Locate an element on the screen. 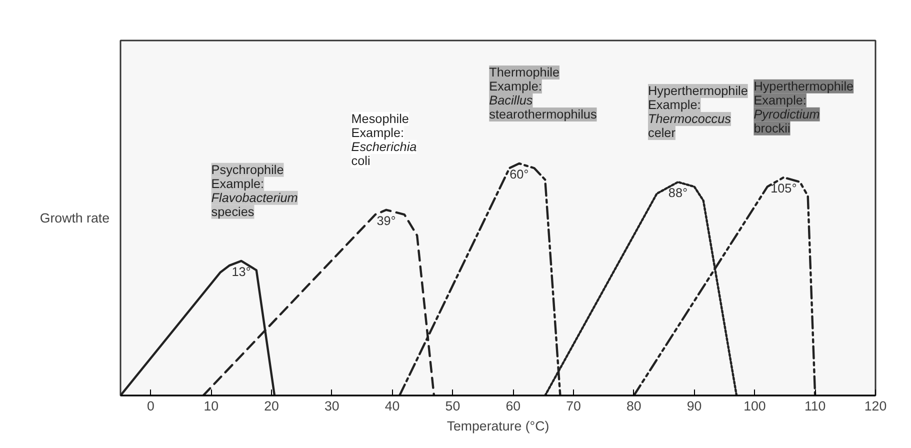 The height and width of the screenshot is (448, 911). x-tick-label: 80 is located at coordinates (634, 406).